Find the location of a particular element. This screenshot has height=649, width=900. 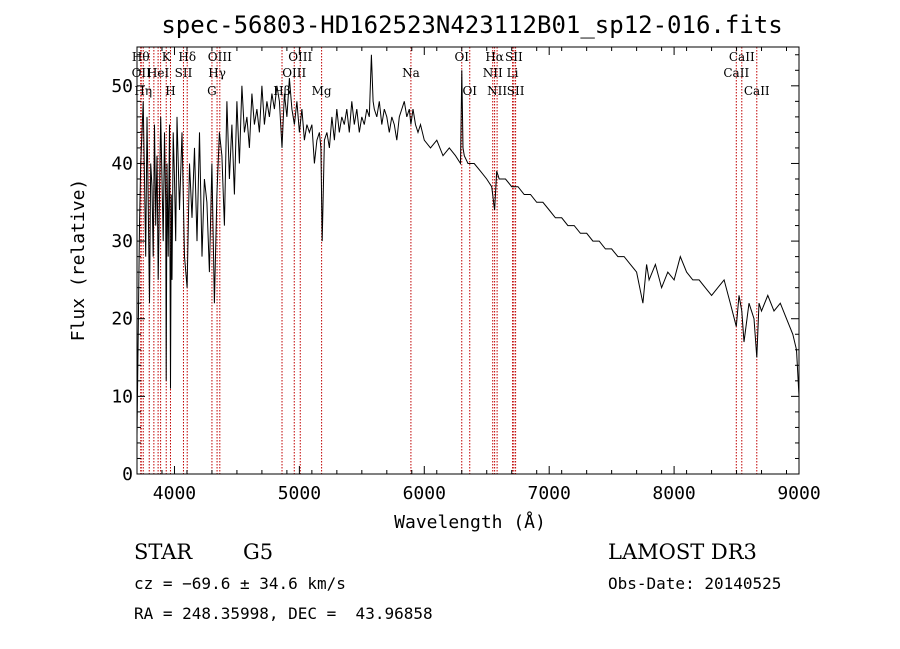

line-marker-label: Mg is located at coordinates (322, 91).